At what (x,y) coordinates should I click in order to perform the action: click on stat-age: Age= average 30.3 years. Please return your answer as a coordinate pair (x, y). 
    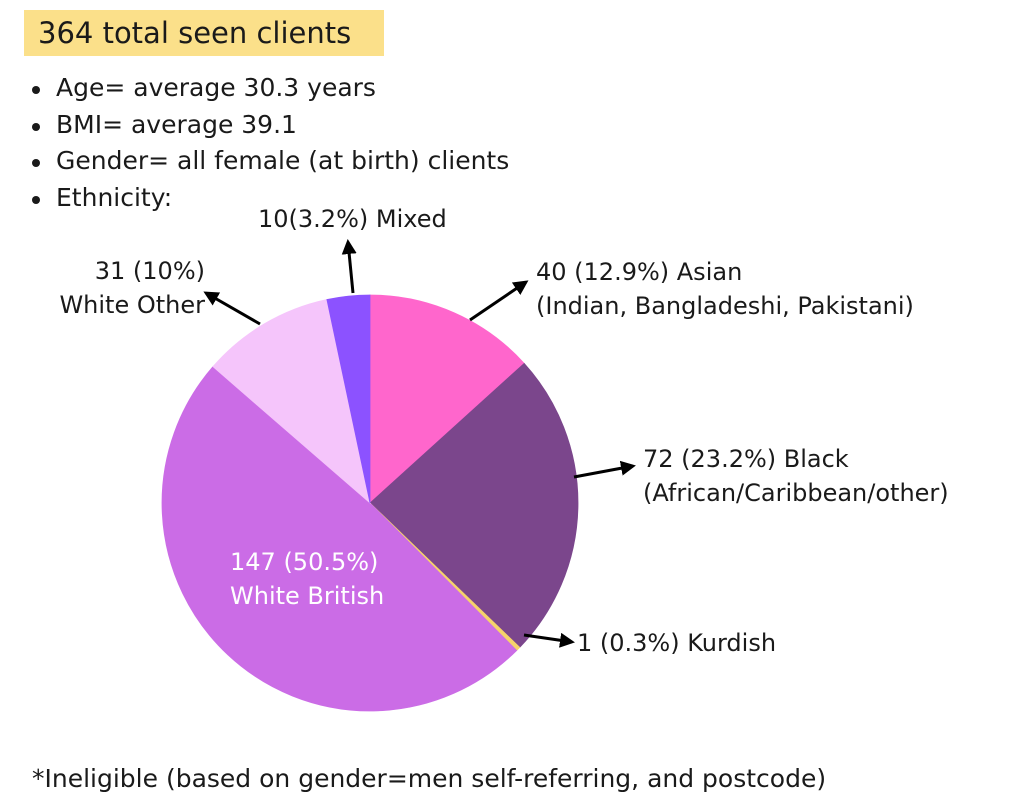
    Looking at the image, I should click on (269, 88).